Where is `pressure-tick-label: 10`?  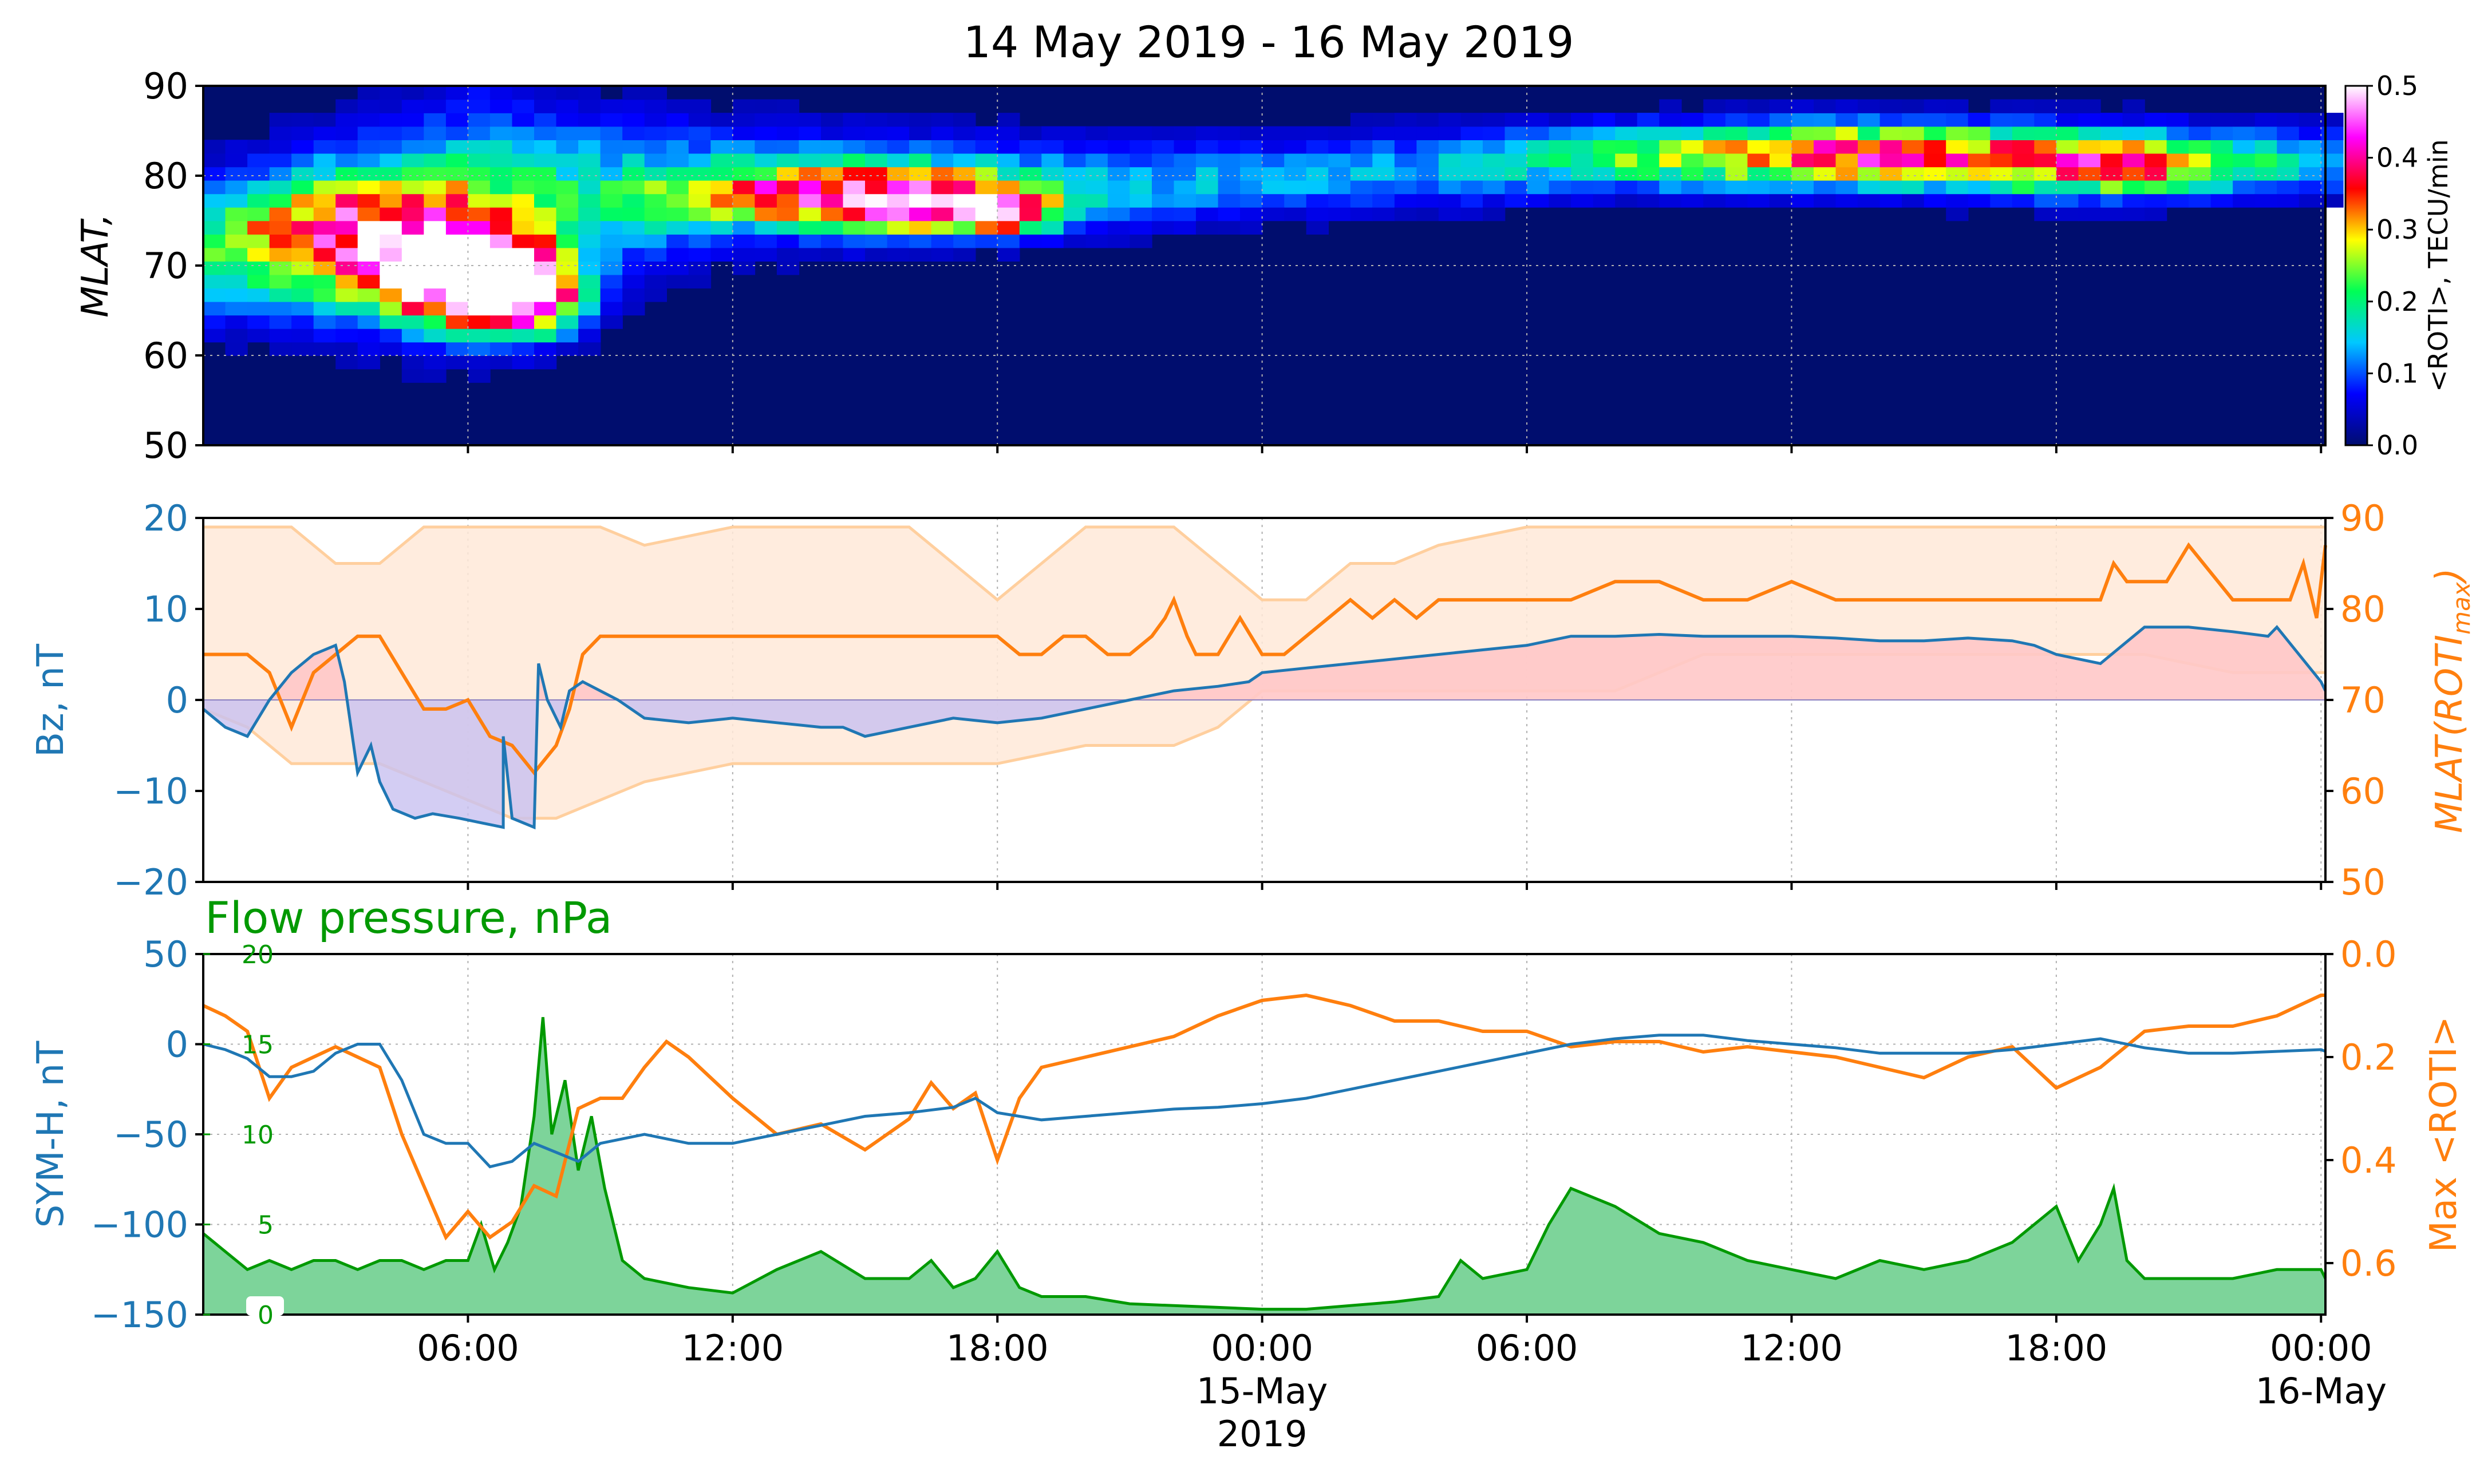
pressure-tick-label: 10 is located at coordinates (258, 1135).